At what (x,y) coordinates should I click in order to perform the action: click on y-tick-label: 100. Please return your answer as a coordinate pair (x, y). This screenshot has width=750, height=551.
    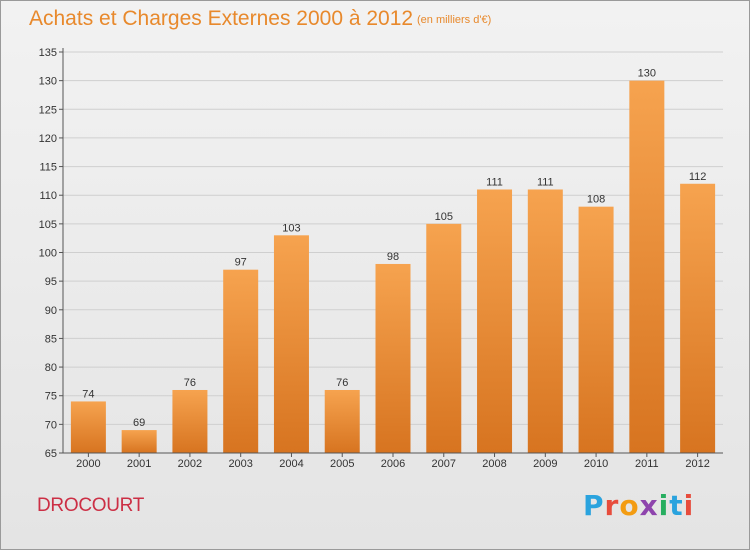
    Looking at the image, I should click on (48, 254).